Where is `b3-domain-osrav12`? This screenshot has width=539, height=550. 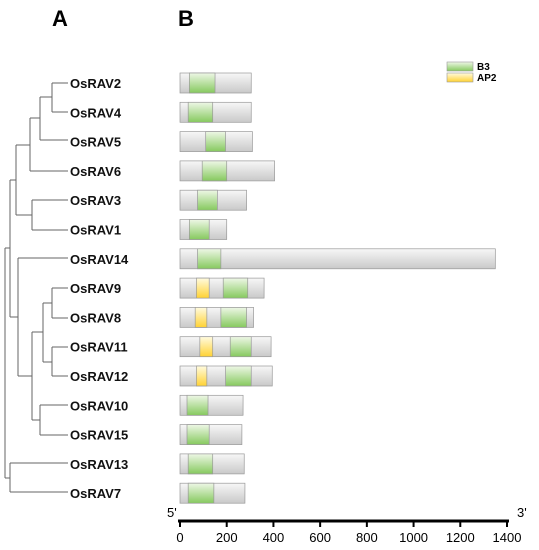 b3-domain-osrav12 is located at coordinates (238, 376).